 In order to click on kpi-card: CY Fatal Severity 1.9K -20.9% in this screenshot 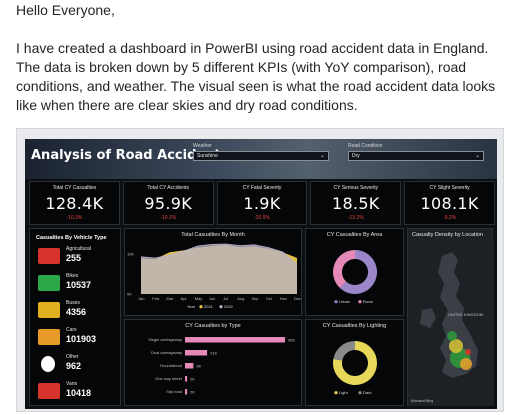, I will do `click(262, 203)`.